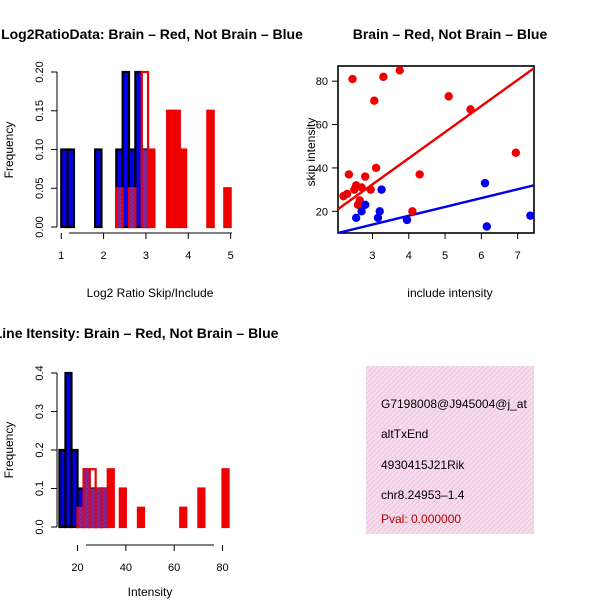 The image size is (600, 600). What do you see at coordinates (322, 82) in the screenshot?
I see `y-tick-label: 80` at bounding box center [322, 82].